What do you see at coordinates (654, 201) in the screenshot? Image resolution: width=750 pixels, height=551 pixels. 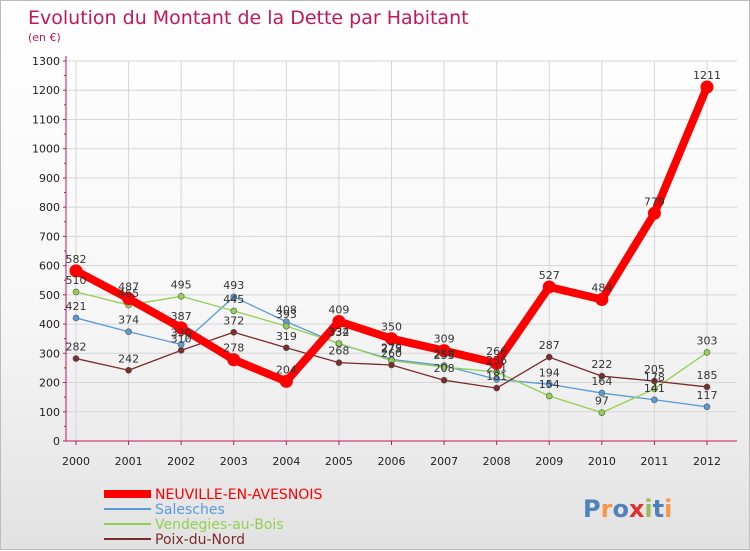 I see `data-label: 779` at bounding box center [654, 201].